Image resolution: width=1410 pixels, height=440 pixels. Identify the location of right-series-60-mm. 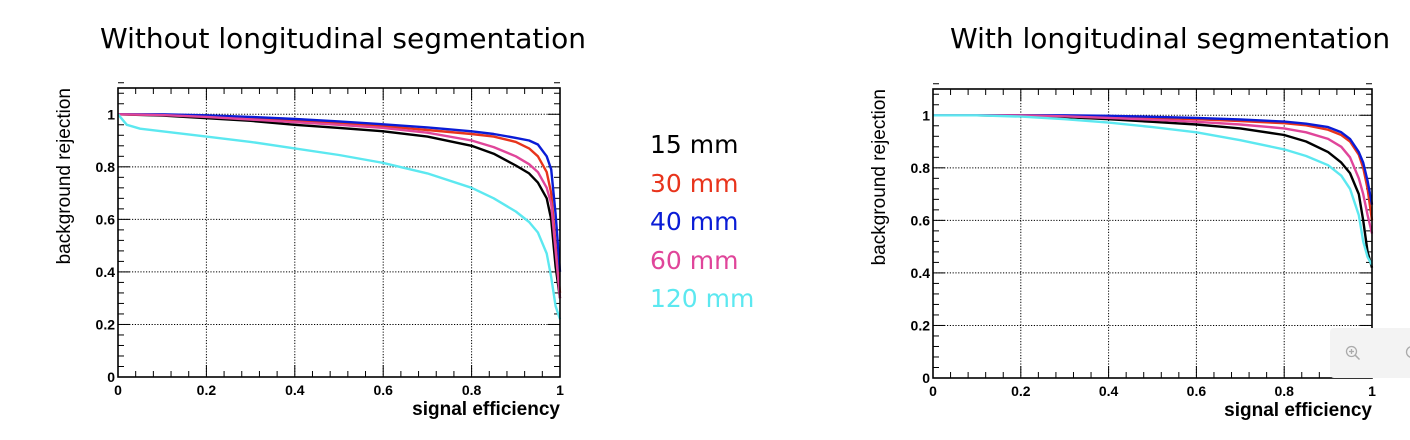
(1153, 174).